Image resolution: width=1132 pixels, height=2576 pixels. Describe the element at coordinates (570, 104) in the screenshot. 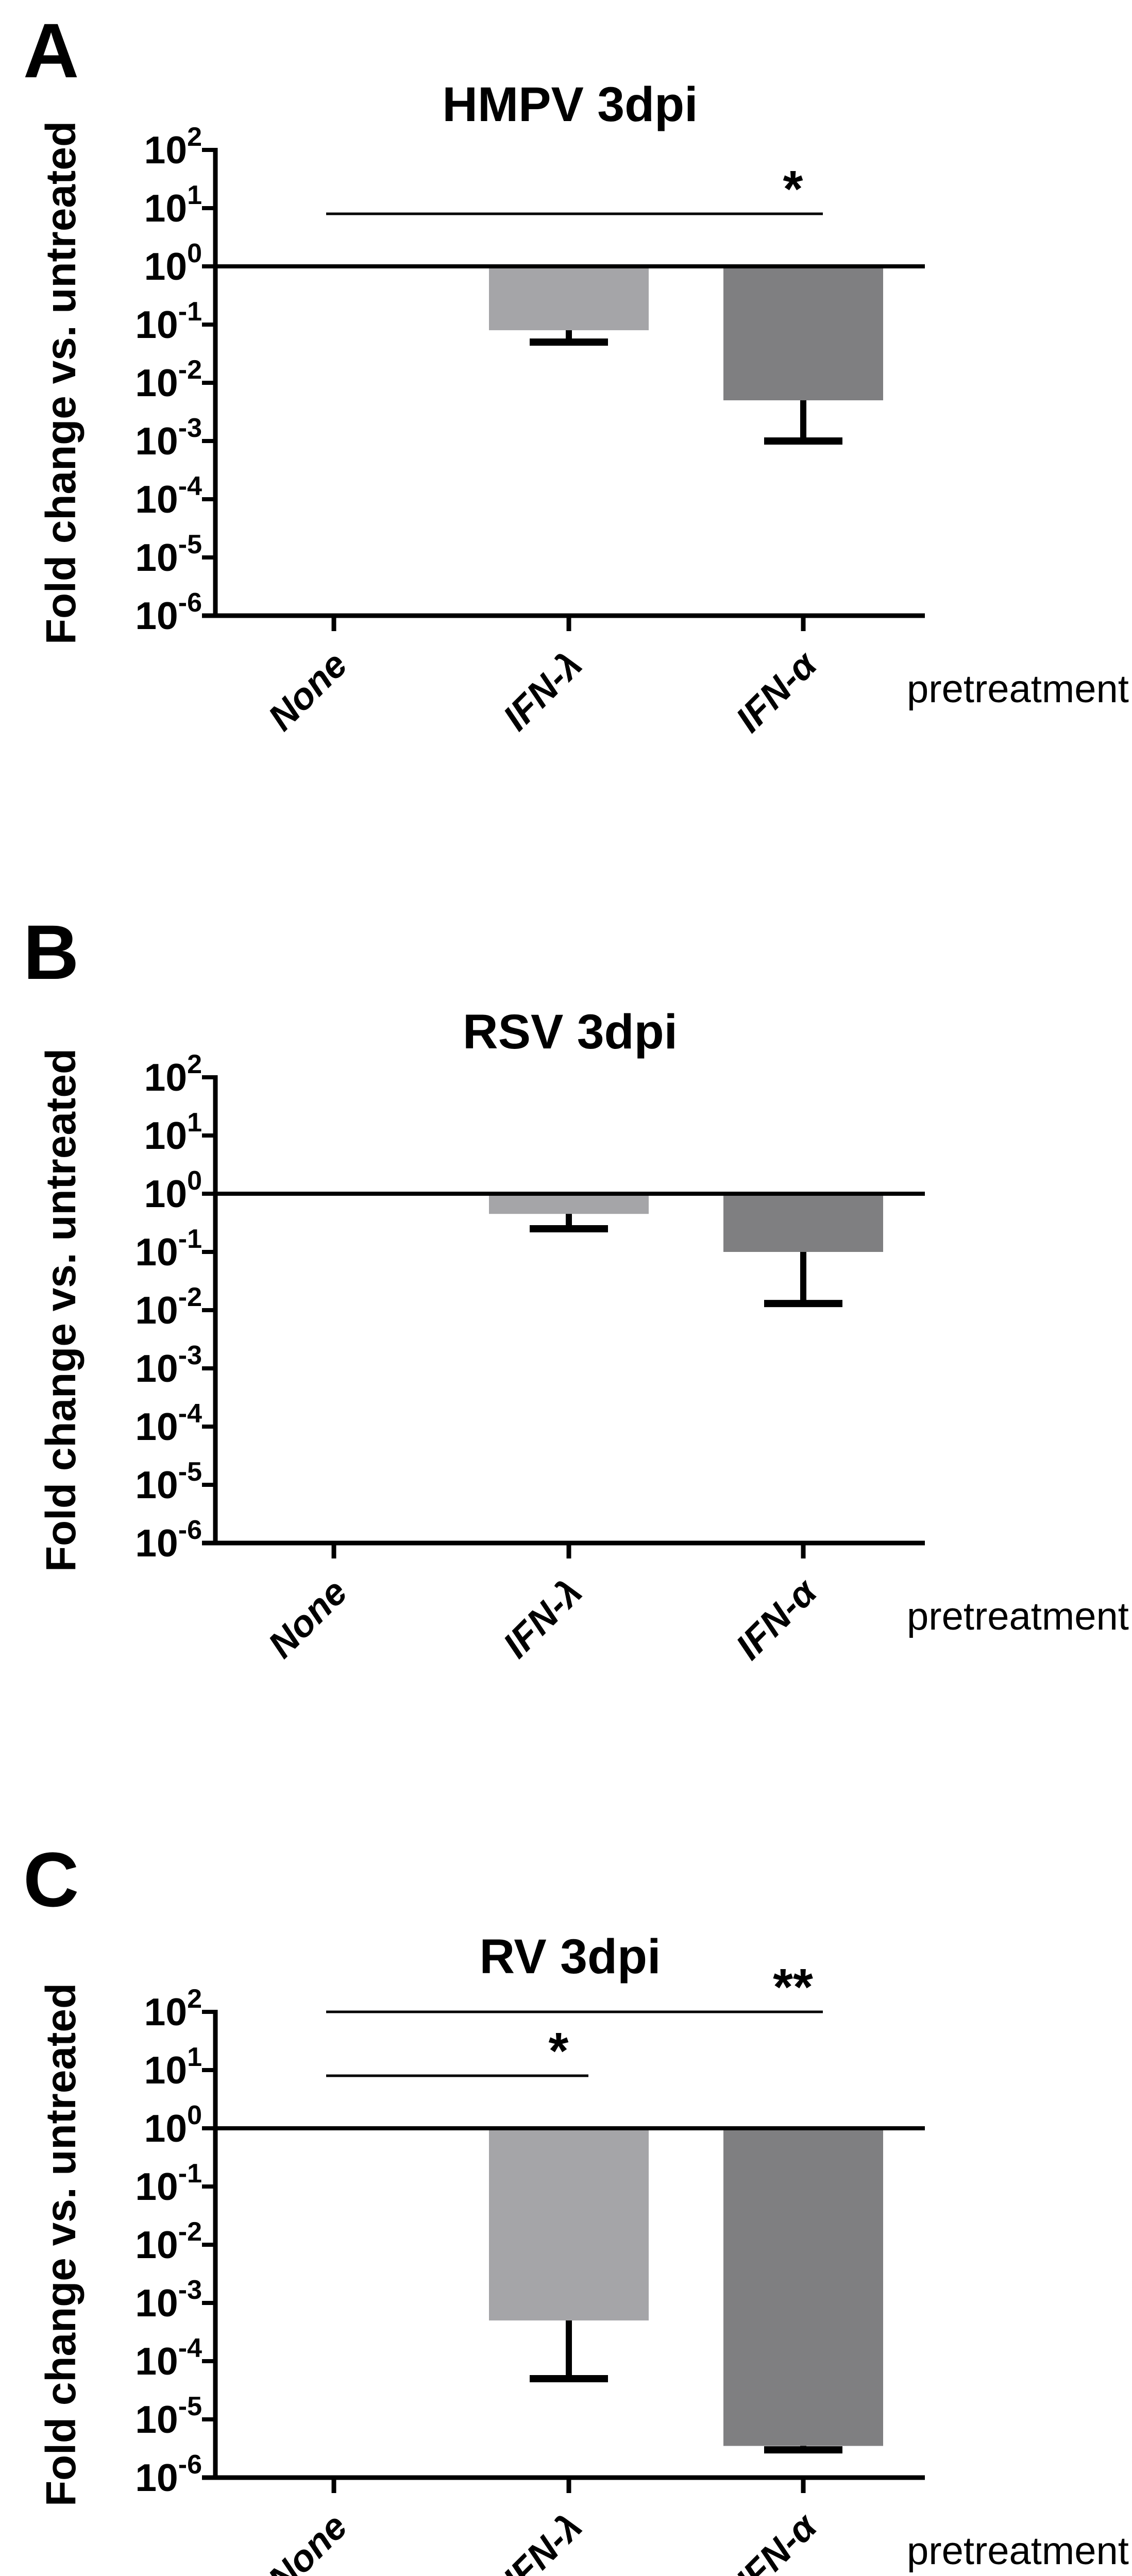

I see `chart-title-A: HMPV 3dpi` at that location.